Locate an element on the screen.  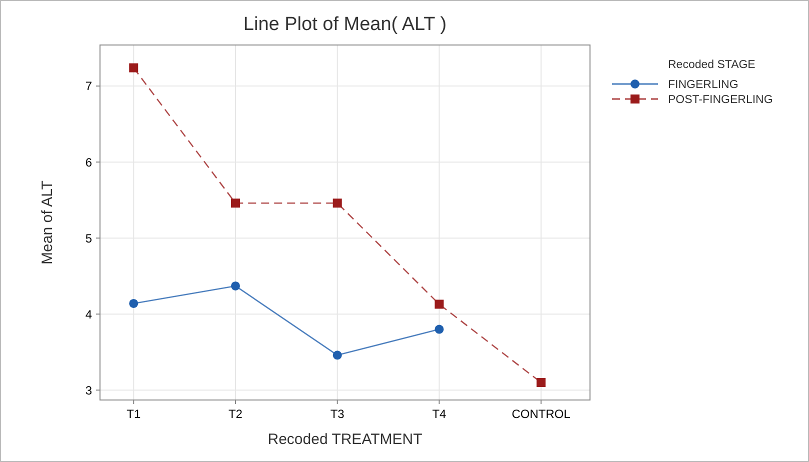
legend-title: Recoded STAGE is located at coordinates (712, 65).